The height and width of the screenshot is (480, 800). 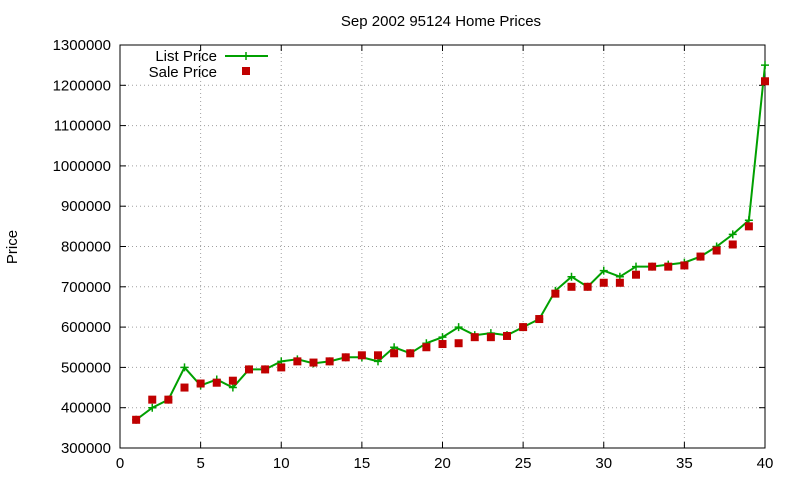 What do you see at coordinates (183, 72) in the screenshot?
I see `legend-label-sale-price: Sale Price` at bounding box center [183, 72].